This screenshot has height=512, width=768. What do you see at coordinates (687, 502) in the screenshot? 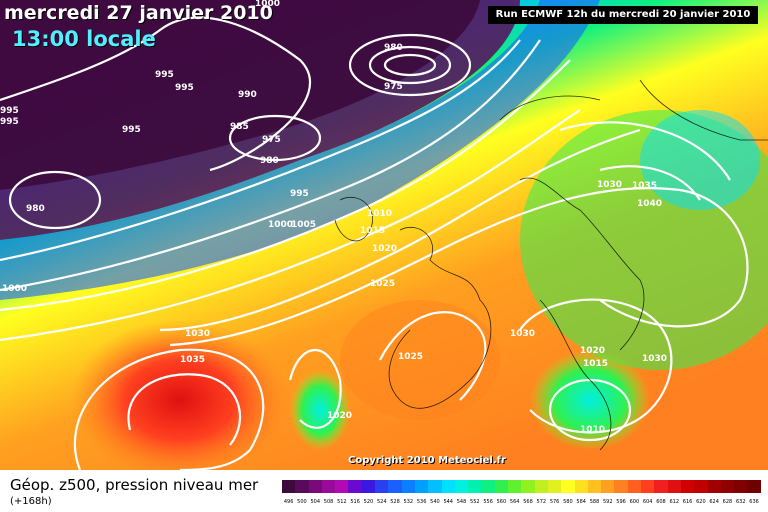
I see `legend-label: 616` at bounding box center [687, 502].